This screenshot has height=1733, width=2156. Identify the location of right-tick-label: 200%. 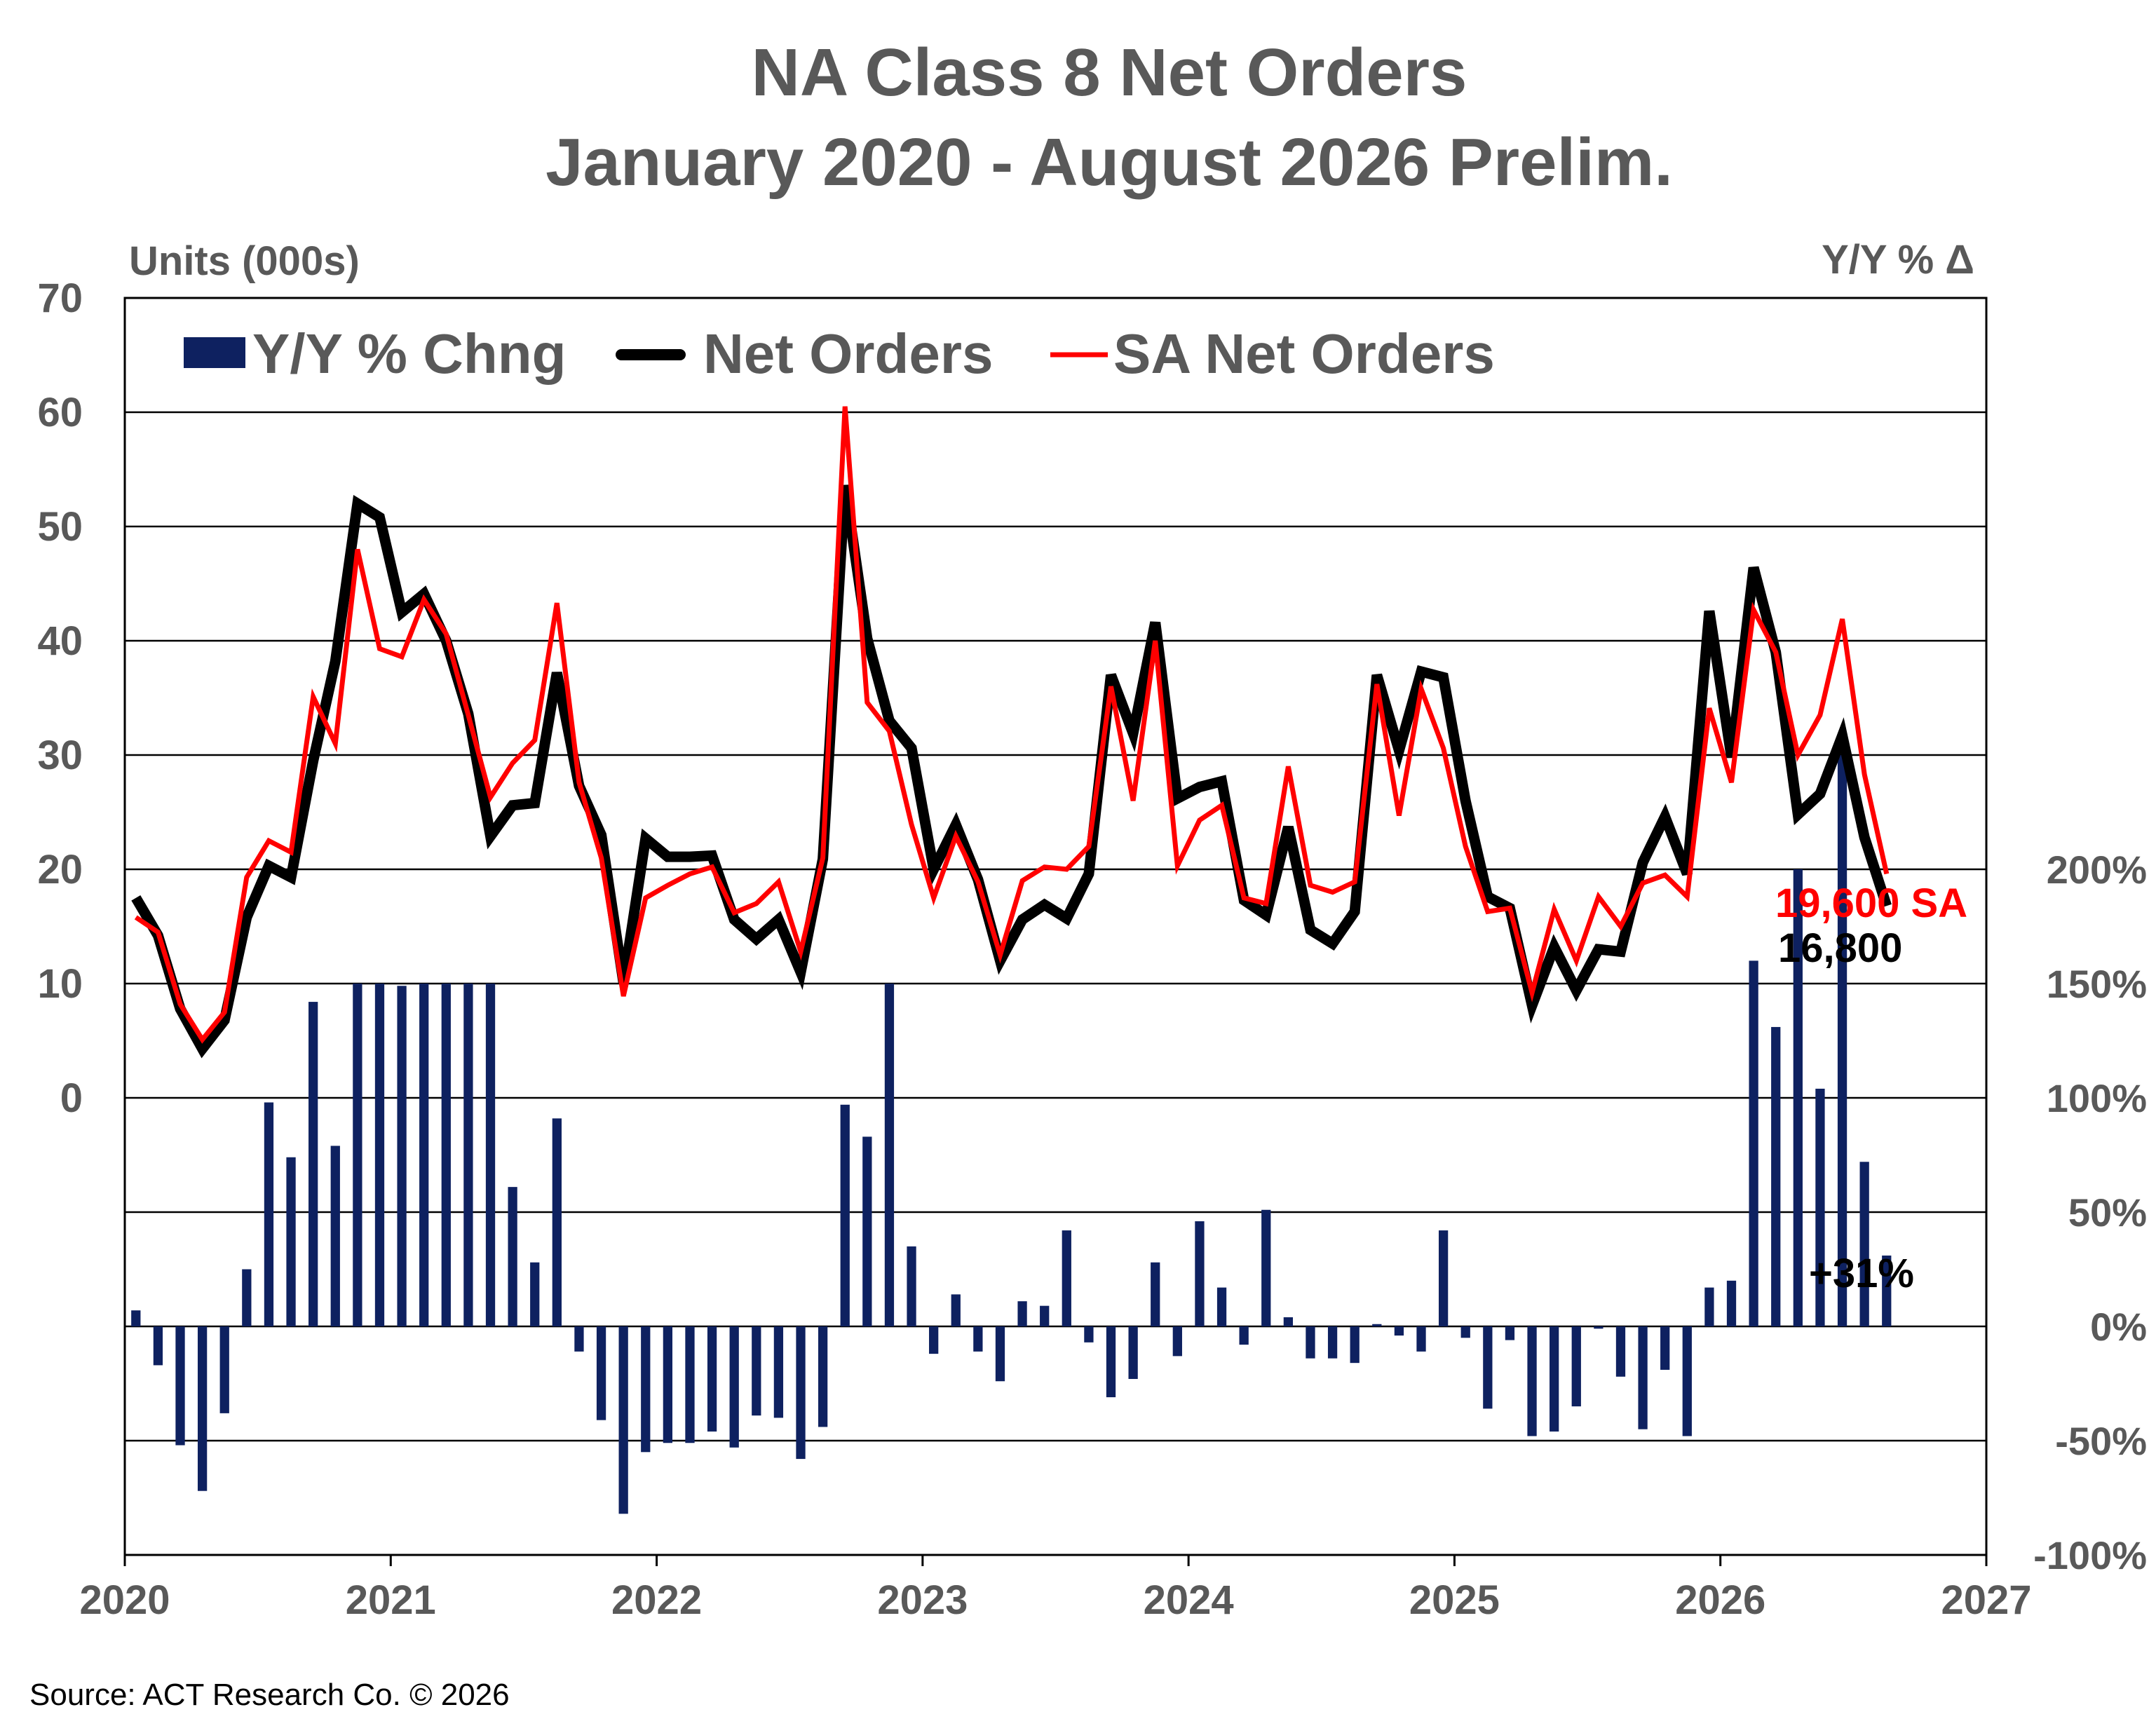
(2097, 870).